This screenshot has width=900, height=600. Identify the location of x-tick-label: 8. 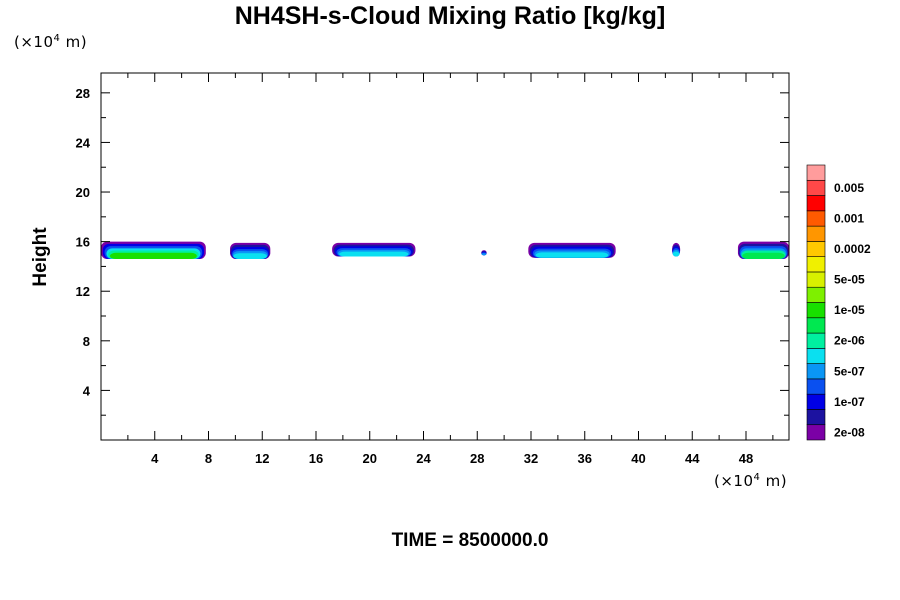
(208, 458).